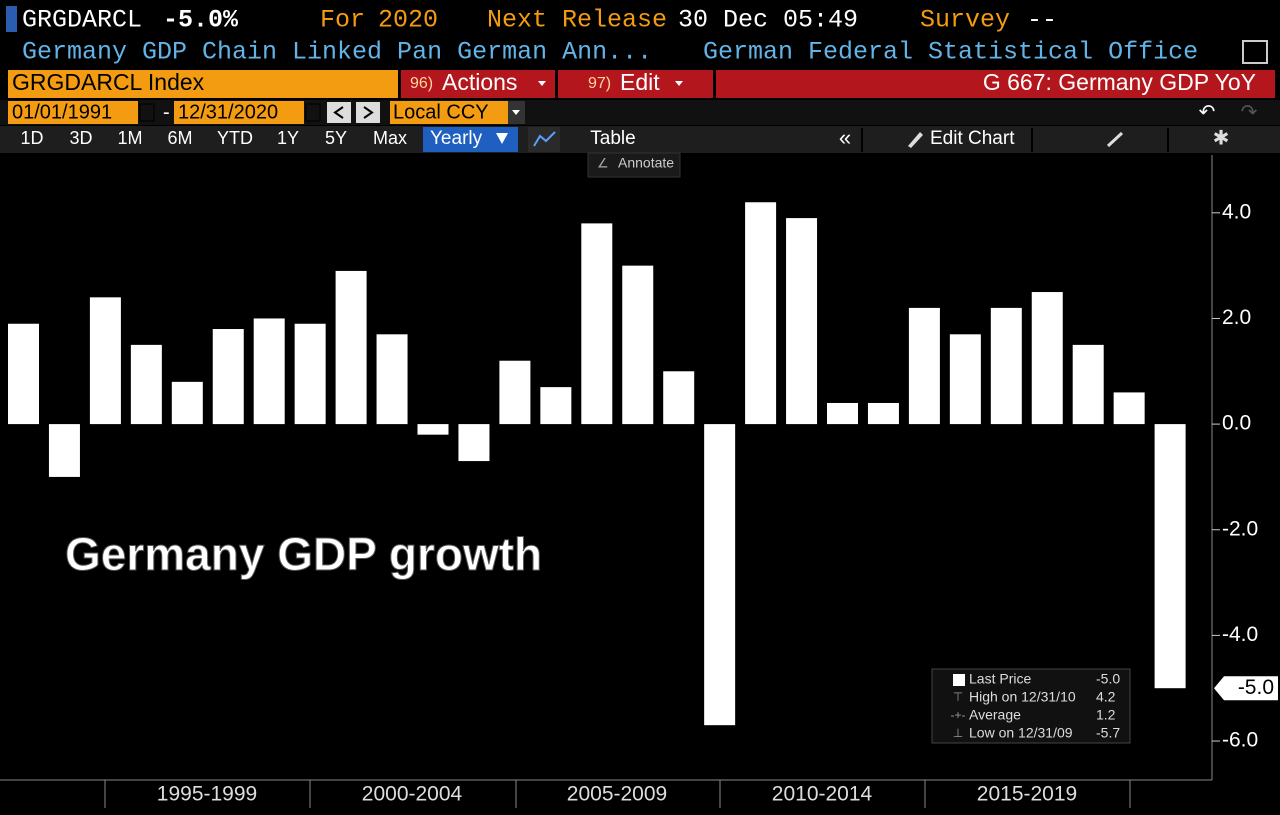 Image resolution: width=1280 pixels, height=815 pixels. I want to click on survey-label: Survey, so click(965, 20).